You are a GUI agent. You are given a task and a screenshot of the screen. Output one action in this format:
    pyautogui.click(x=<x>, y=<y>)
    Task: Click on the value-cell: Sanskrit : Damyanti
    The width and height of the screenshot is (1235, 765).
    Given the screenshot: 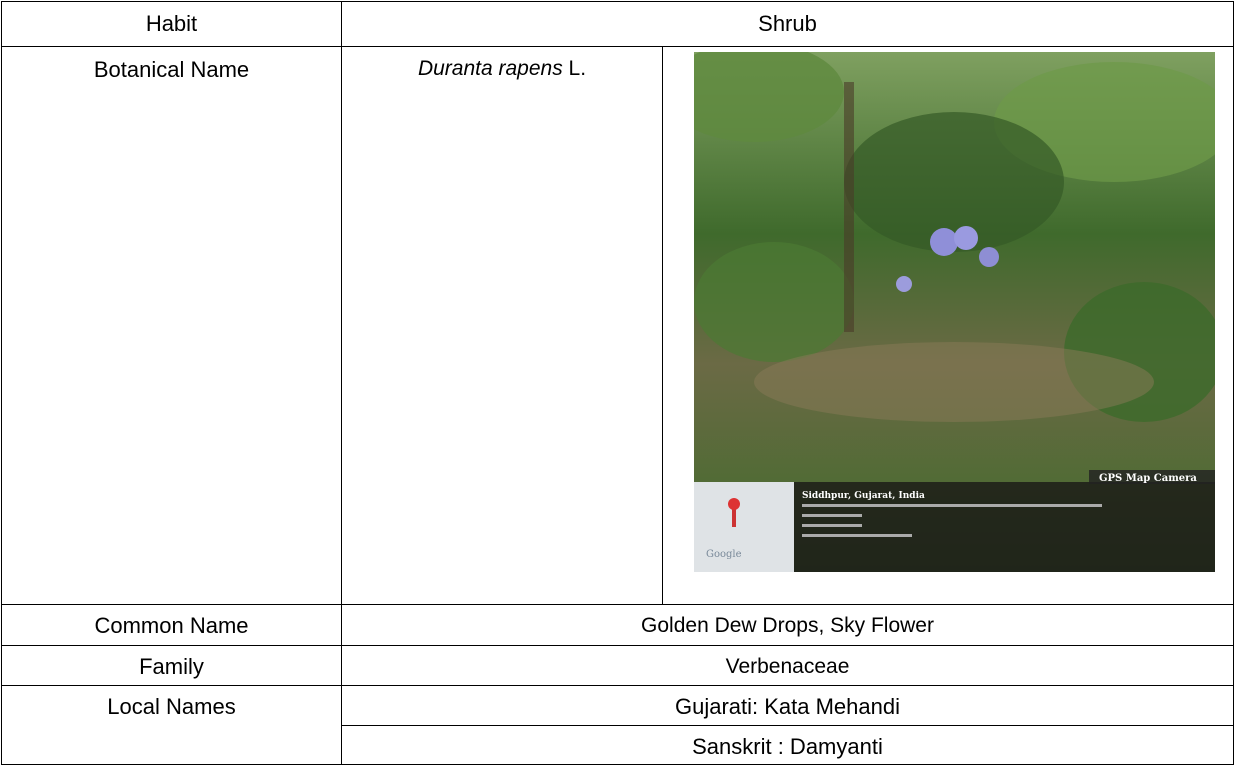 What is the action you would take?
    pyautogui.click(x=787, y=745)
    